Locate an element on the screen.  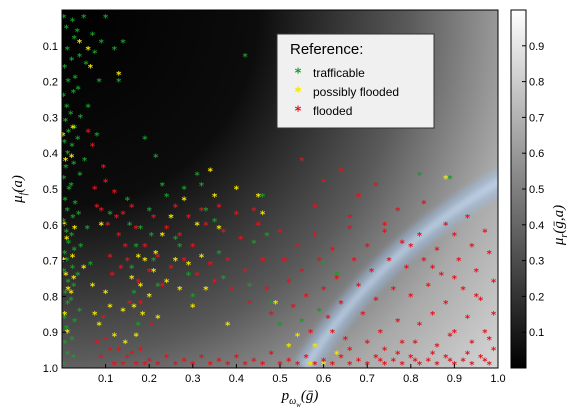
x-tick-label: 0.9 is located at coordinates (454, 379).